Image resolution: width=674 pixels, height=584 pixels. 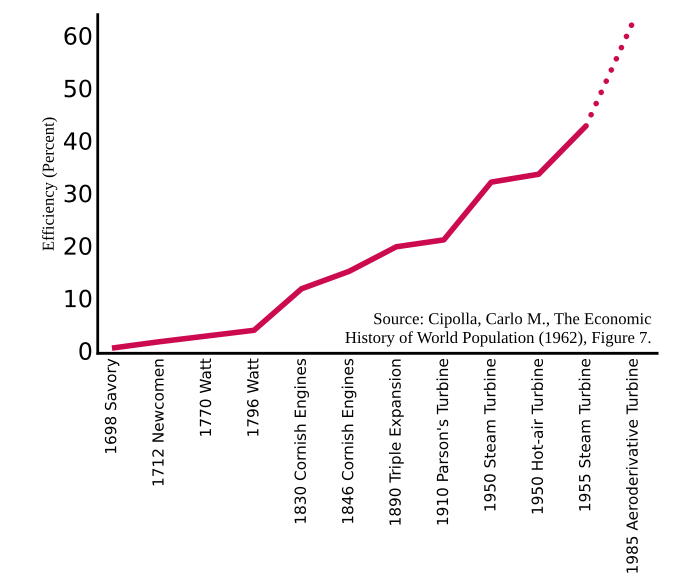 I want to click on x-tick-label: 1950 Steam Turbine, so click(x=490, y=434).